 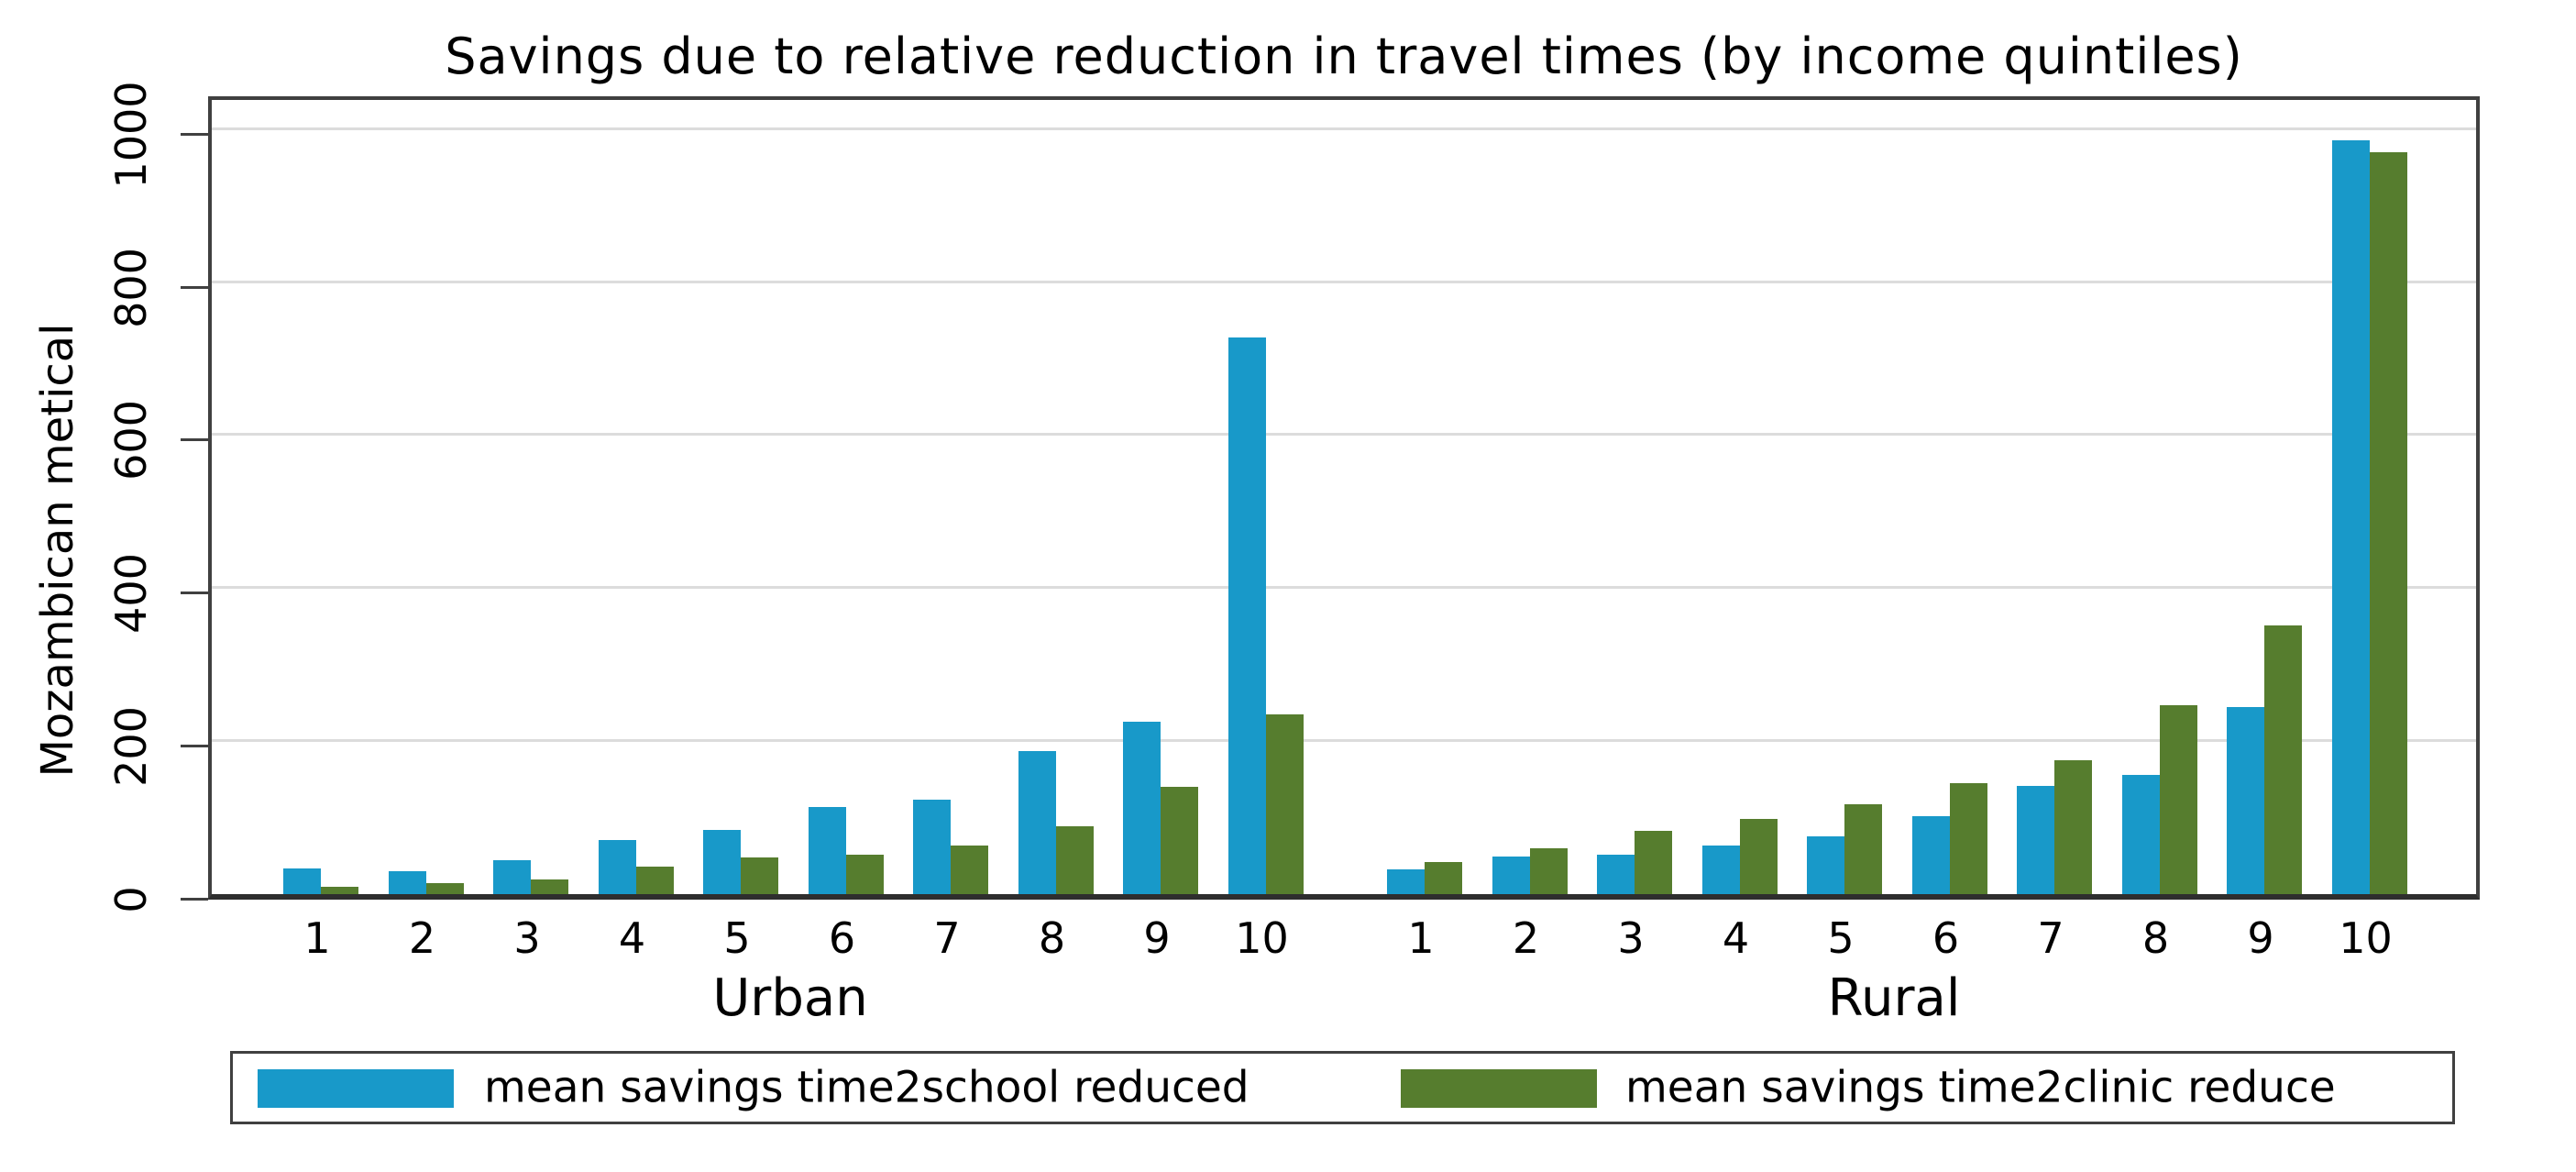 What do you see at coordinates (2366, 938) in the screenshot?
I see `x-label-rural-10: 10` at bounding box center [2366, 938].